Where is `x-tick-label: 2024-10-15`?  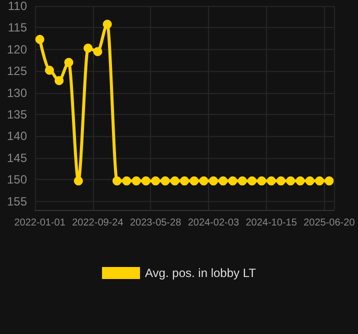
x-tick-label: 2024-10-15 is located at coordinates (272, 223).